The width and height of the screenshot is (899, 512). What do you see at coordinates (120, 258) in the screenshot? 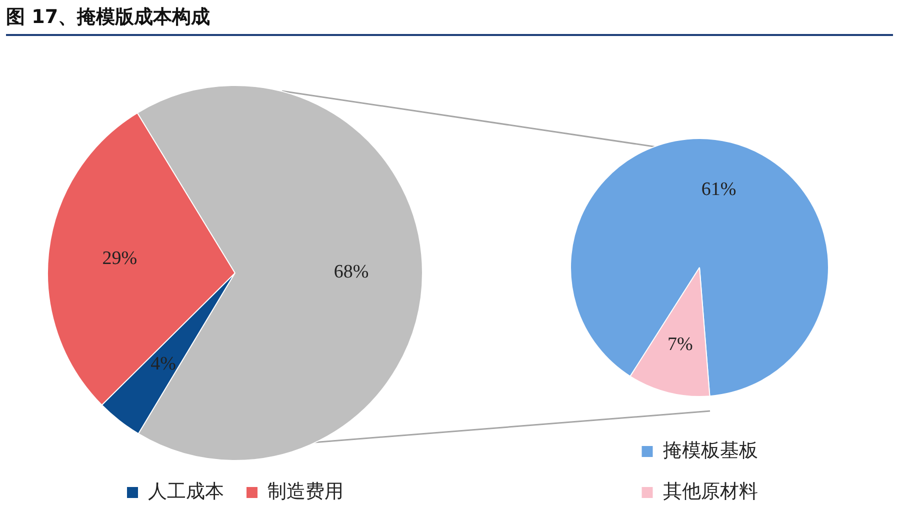
I see `data-label: 29%` at bounding box center [120, 258].